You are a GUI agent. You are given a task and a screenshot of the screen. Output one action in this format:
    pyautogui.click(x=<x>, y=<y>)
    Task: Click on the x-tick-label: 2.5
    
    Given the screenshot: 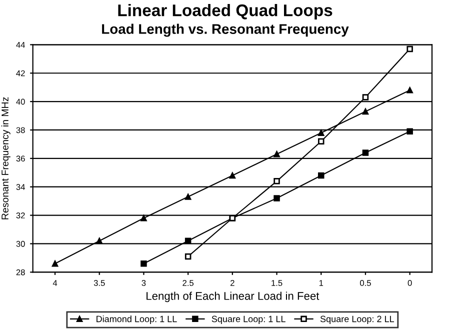 What is the action you would take?
    pyautogui.click(x=188, y=283)
    